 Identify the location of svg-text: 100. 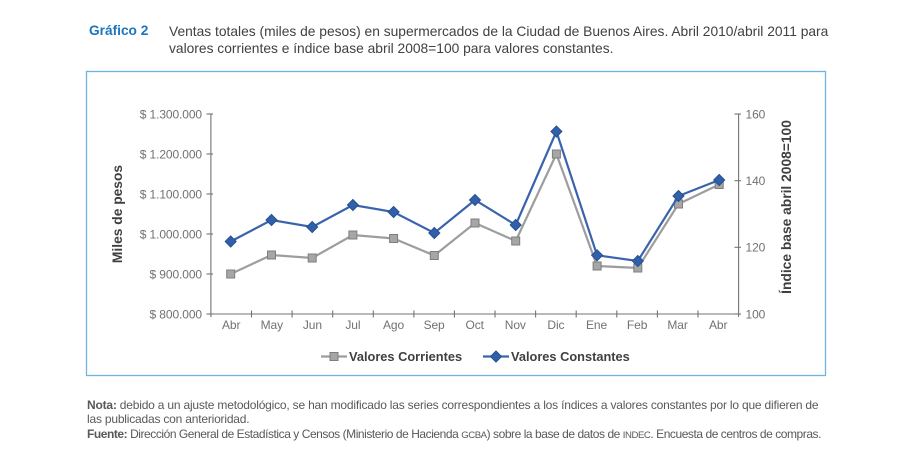
(756, 314).